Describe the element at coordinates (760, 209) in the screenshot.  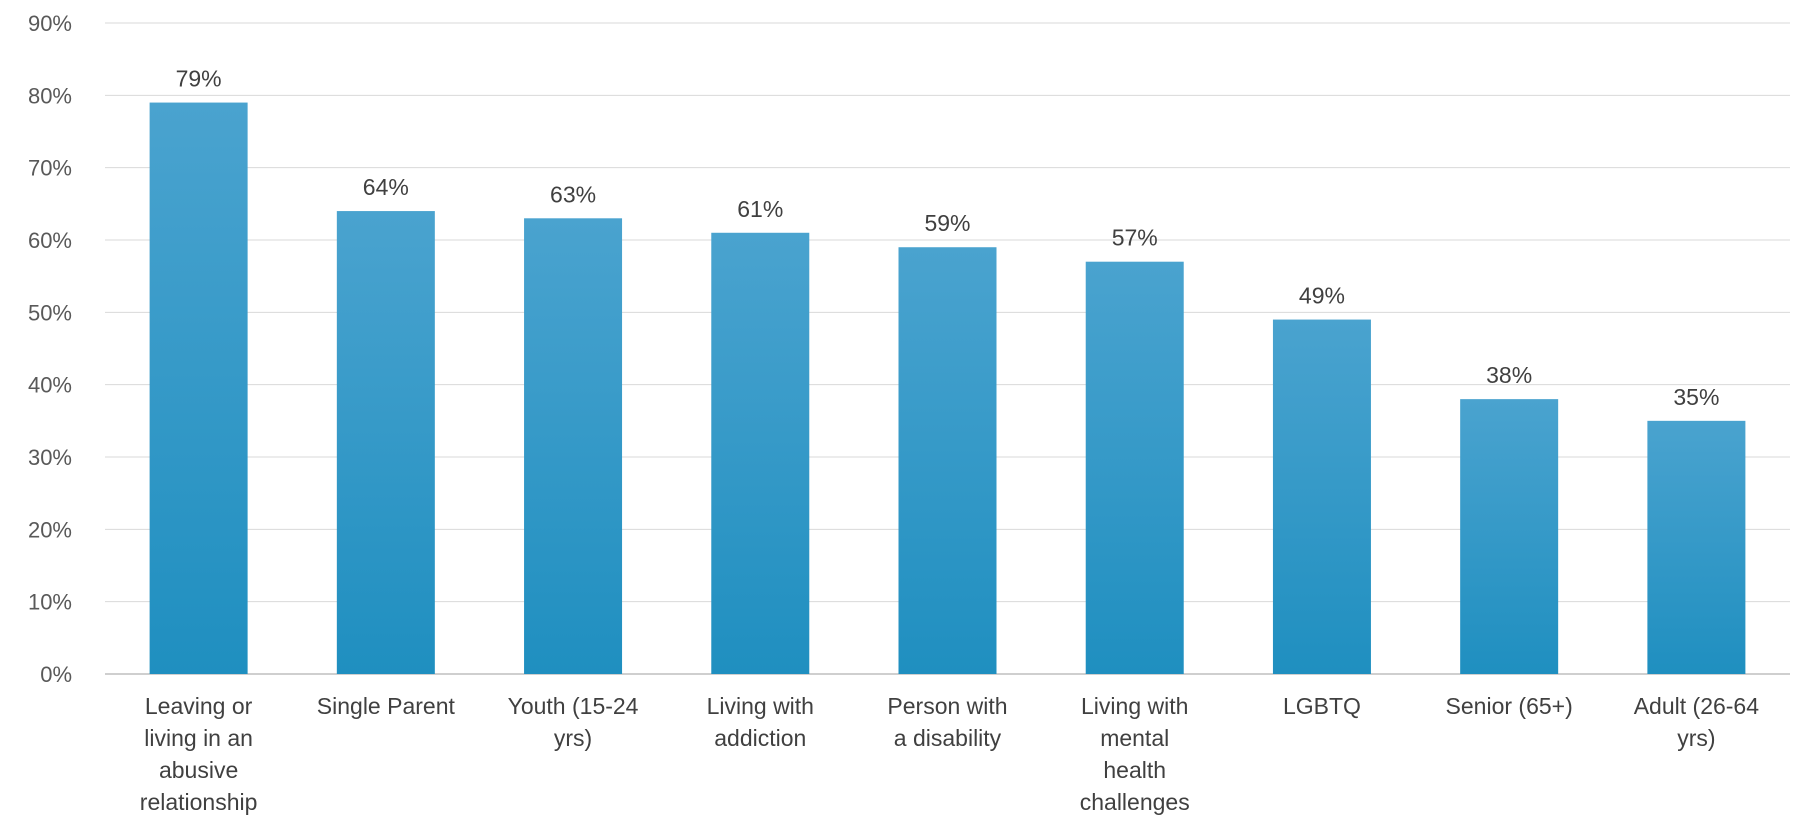
I see `data-label: 61%` at that location.